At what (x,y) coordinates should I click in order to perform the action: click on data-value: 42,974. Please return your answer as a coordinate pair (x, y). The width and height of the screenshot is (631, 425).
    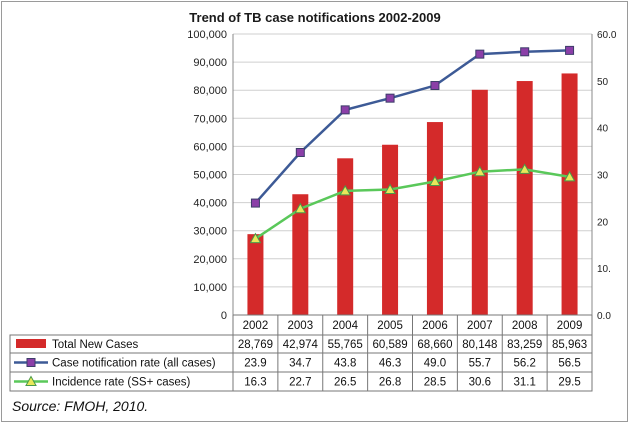
    Looking at the image, I should click on (301, 345).